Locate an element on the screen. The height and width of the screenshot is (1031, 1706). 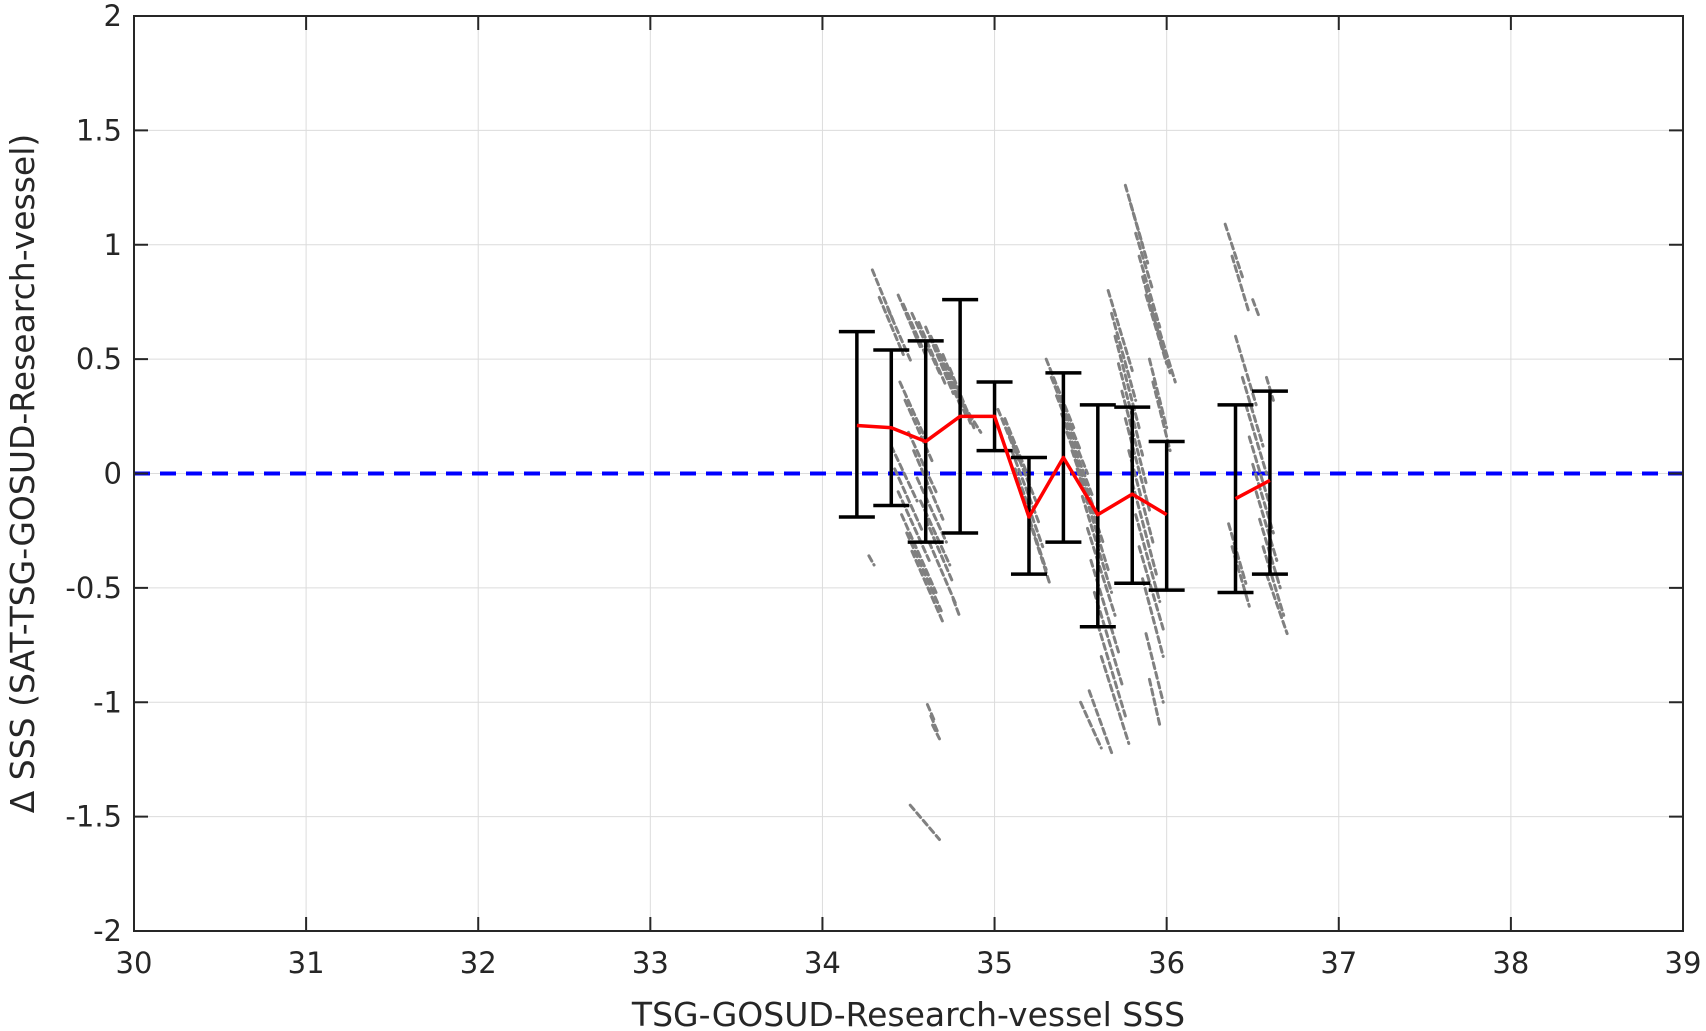
y-tick-label: 1.5 is located at coordinates (99, 130).